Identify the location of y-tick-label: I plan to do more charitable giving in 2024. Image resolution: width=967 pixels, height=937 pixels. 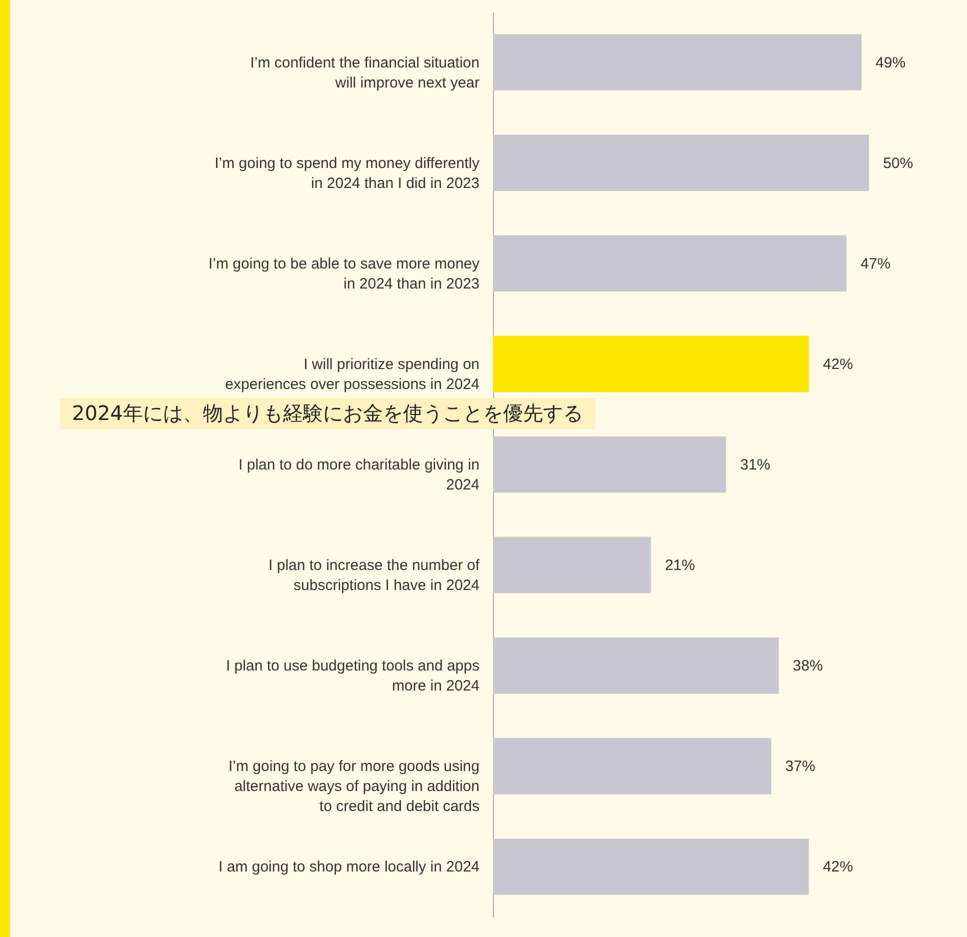
(359, 475).